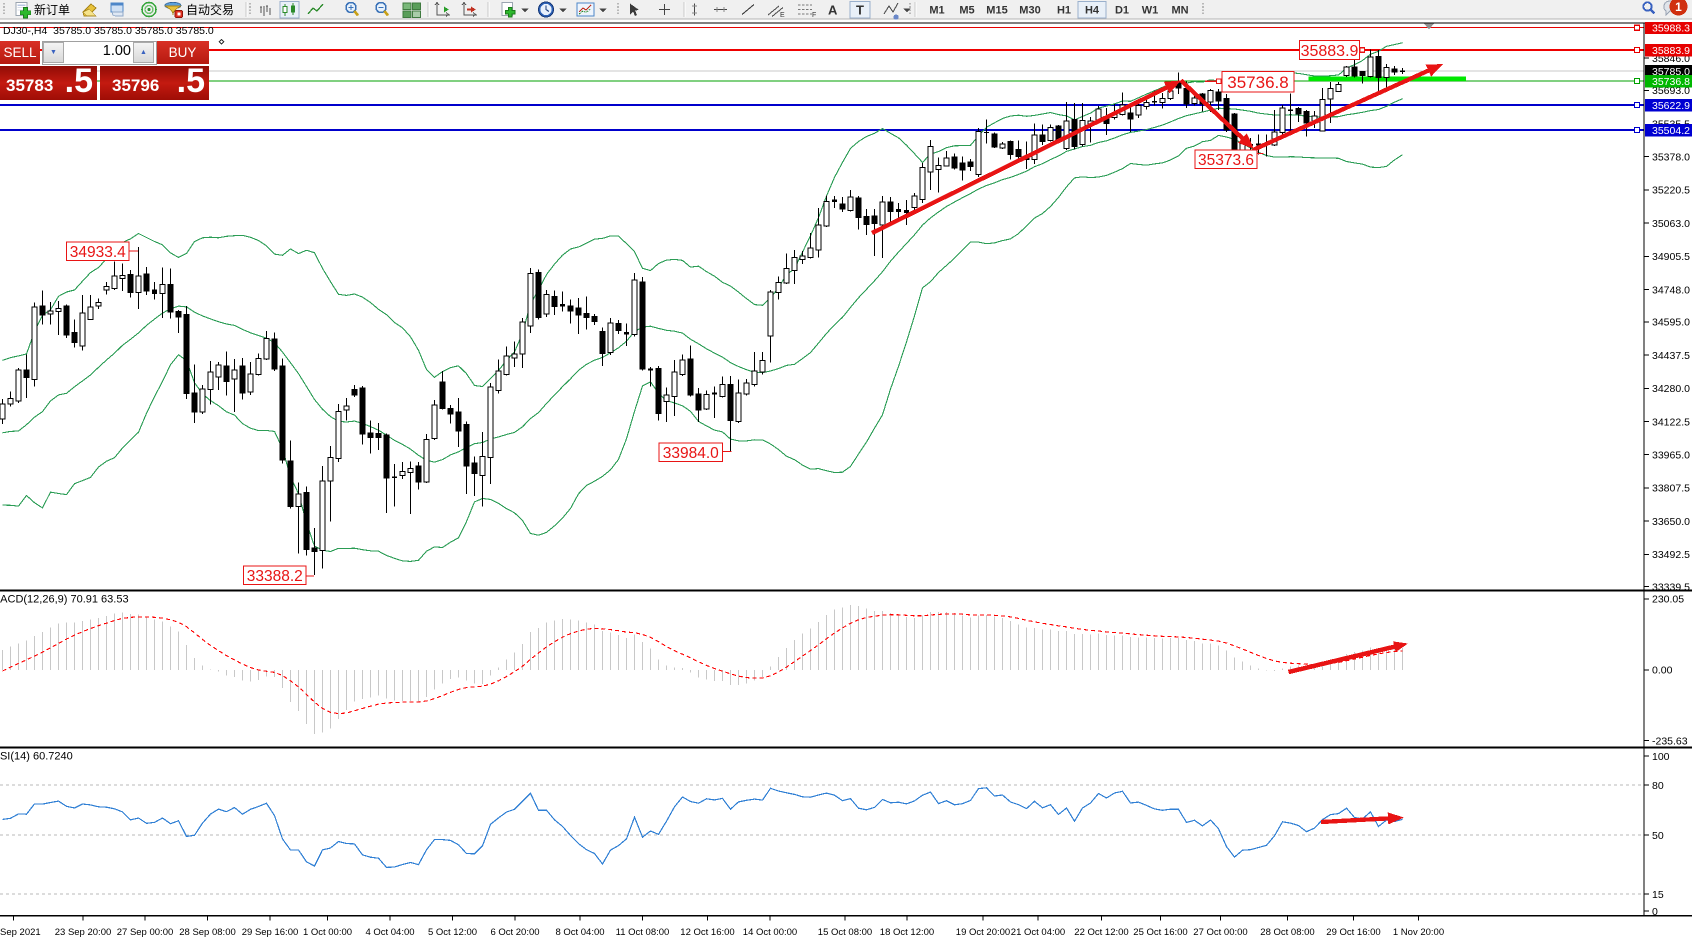 This screenshot has height=938, width=1692. Describe the element at coordinates (389, 932) in the screenshot. I see `svg-text: 4 Oct 04:00` at that location.